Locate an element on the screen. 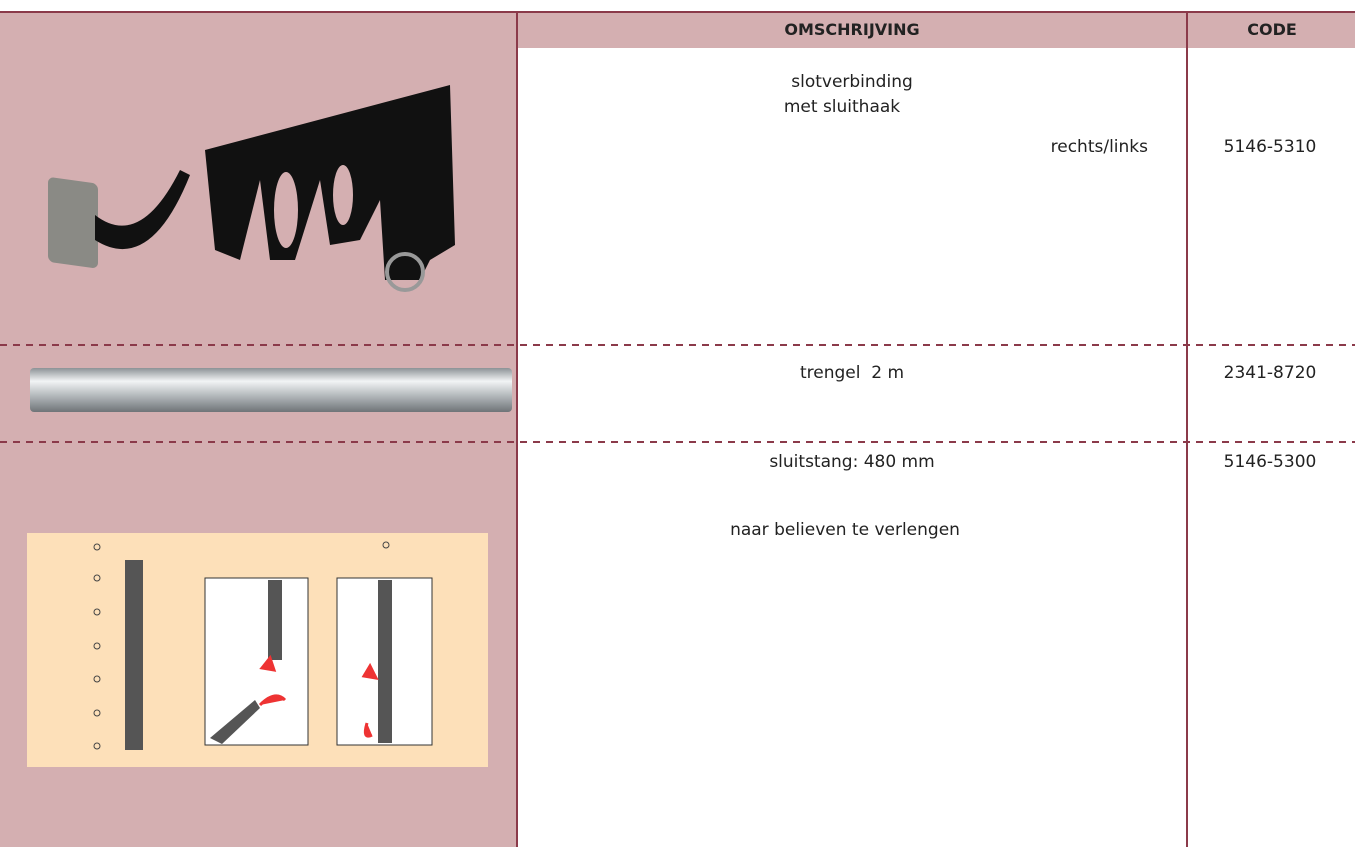 The height and width of the screenshot is (847, 1355). code: 5146-5310 is located at coordinates (1270, 147).